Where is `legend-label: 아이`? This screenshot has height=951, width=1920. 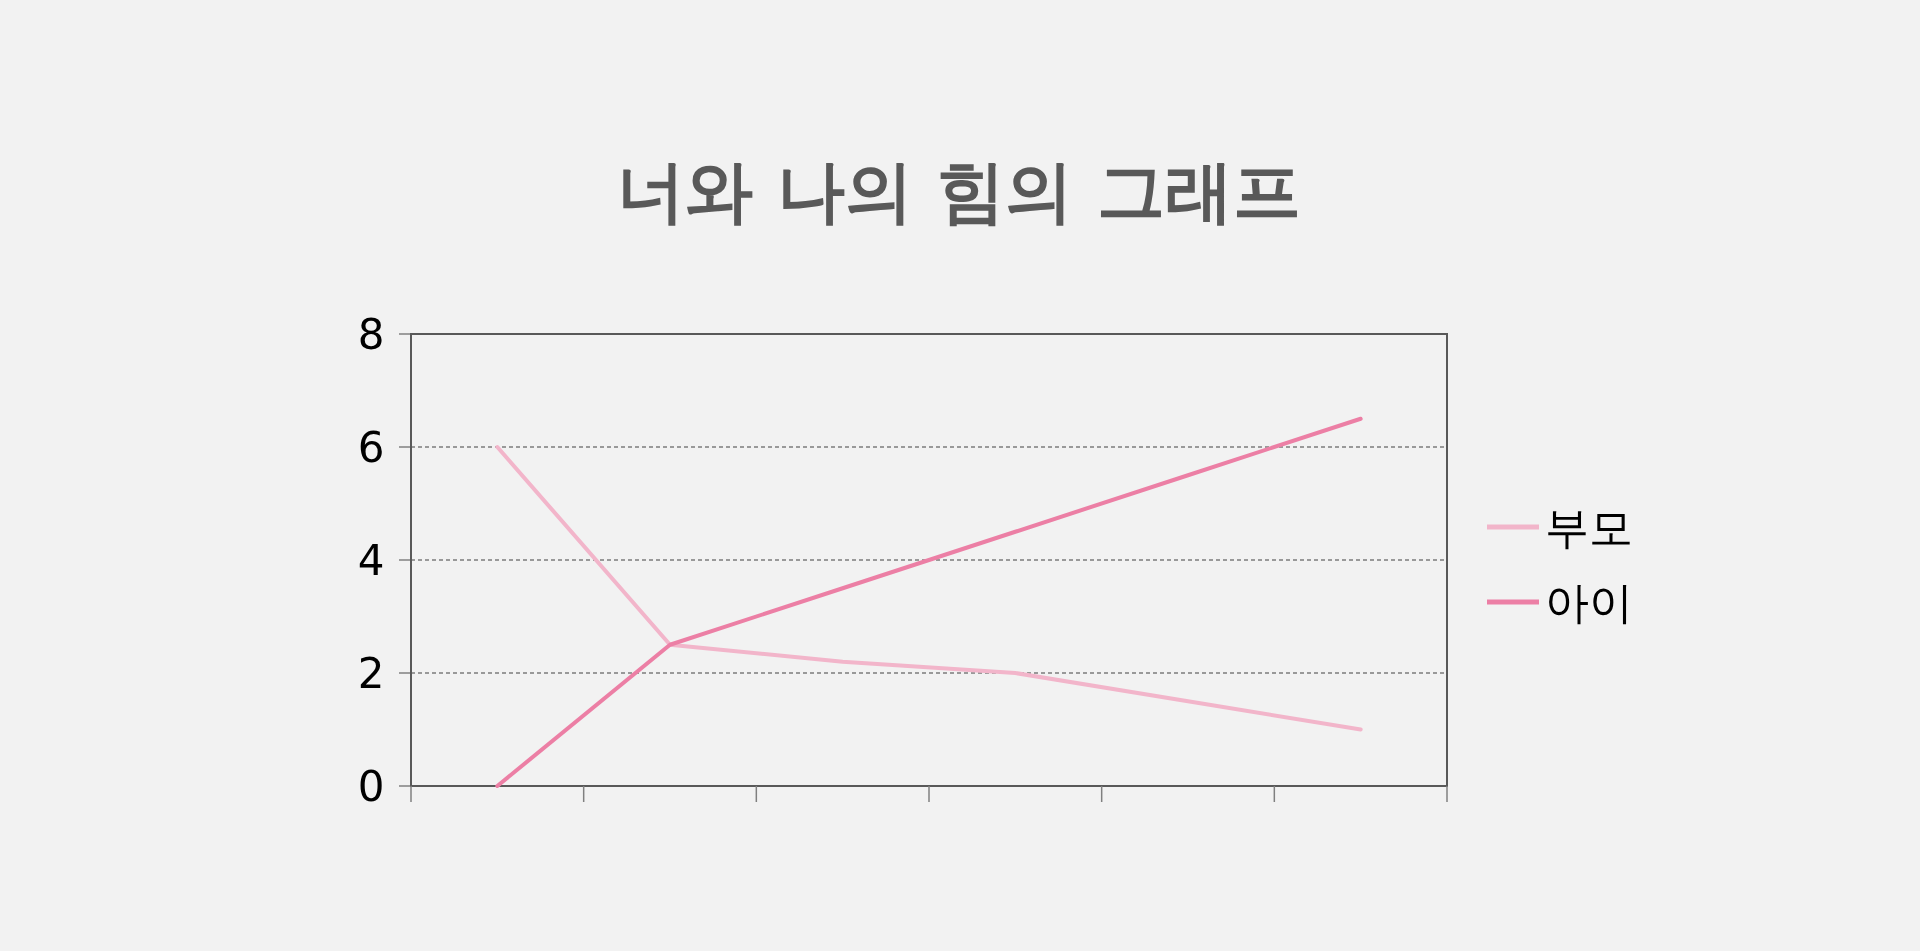 legend-label: 아이 is located at coordinates (1589, 602).